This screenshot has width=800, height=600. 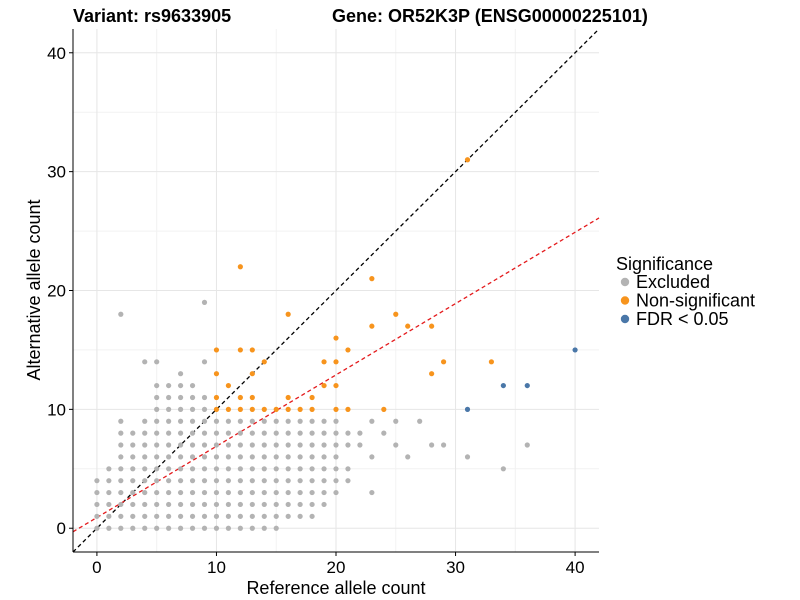 What do you see at coordinates (490, 16) in the screenshot?
I see `chart-title-gene: Gene: OR52K3P (ENSG00000225101)` at bounding box center [490, 16].